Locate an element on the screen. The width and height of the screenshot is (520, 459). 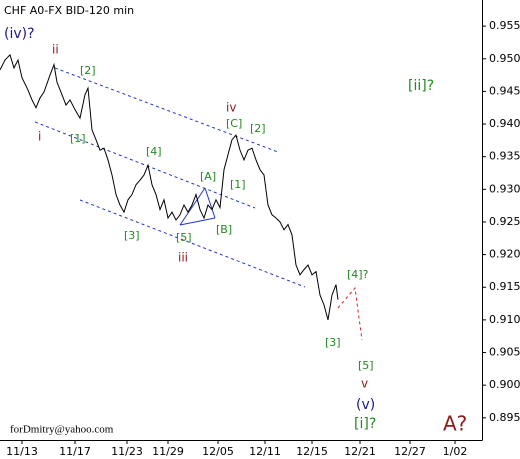
wave-label: iii is located at coordinates (183, 258).